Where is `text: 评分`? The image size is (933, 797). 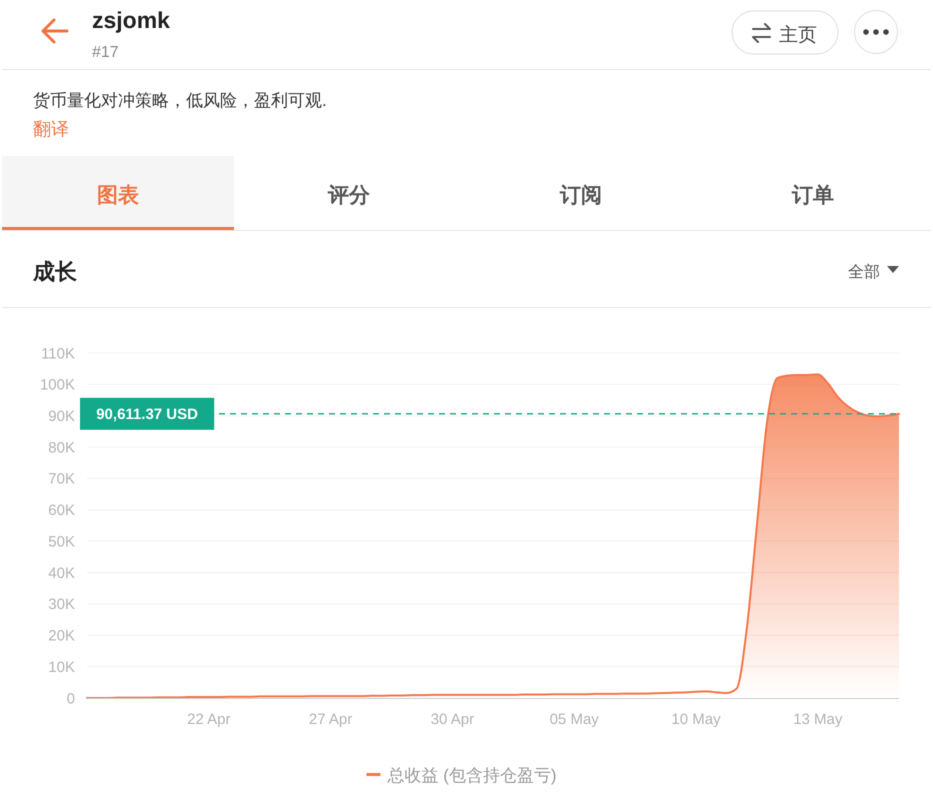
text: 评分 is located at coordinates (349, 195).